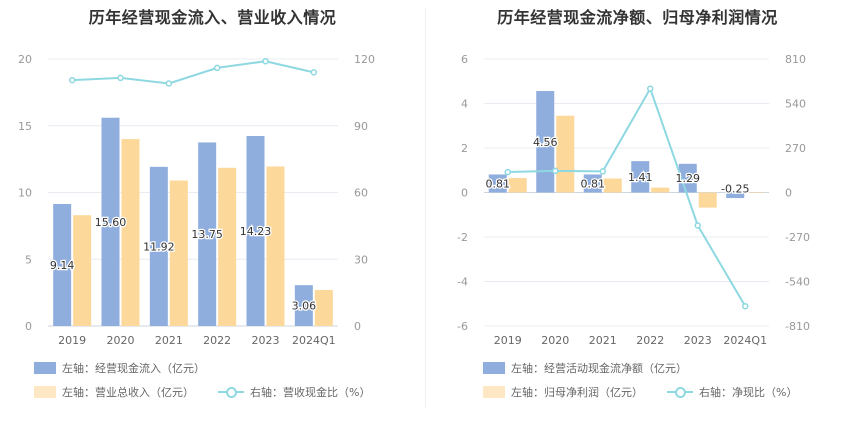  I want to click on y-right-tick-label: -810, so click(797, 326).